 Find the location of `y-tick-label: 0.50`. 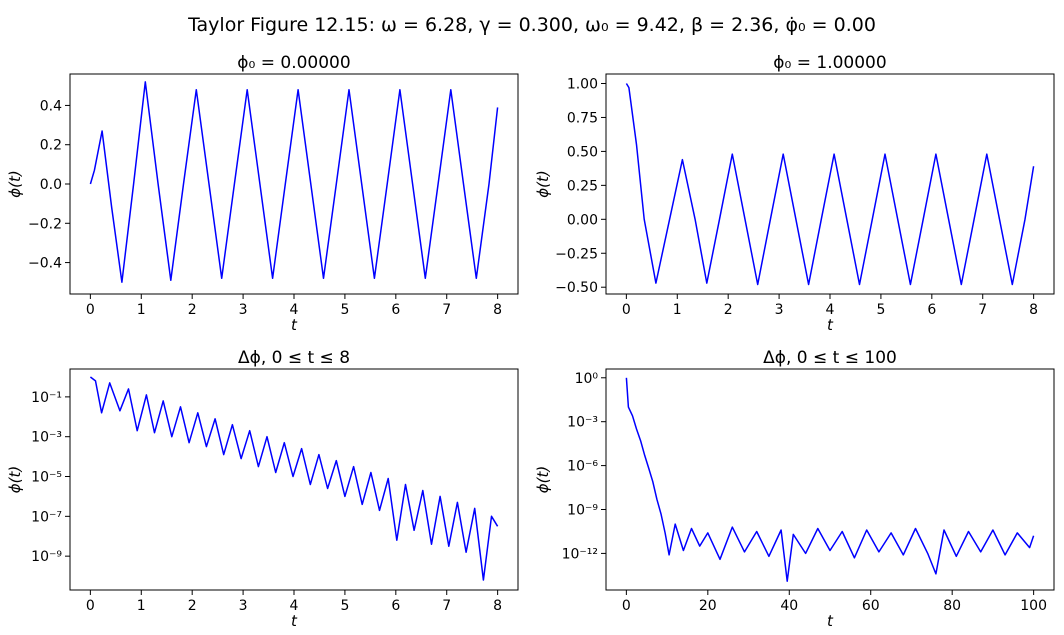

y-tick-label: 0.50 is located at coordinates (582, 152).